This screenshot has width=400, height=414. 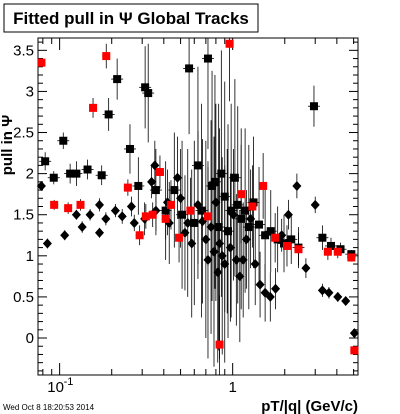 What do you see at coordinates (309, 406) in the screenshot?
I see `x-axis-label: pT/|q| (GeV/c)` at bounding box center [309, 406].